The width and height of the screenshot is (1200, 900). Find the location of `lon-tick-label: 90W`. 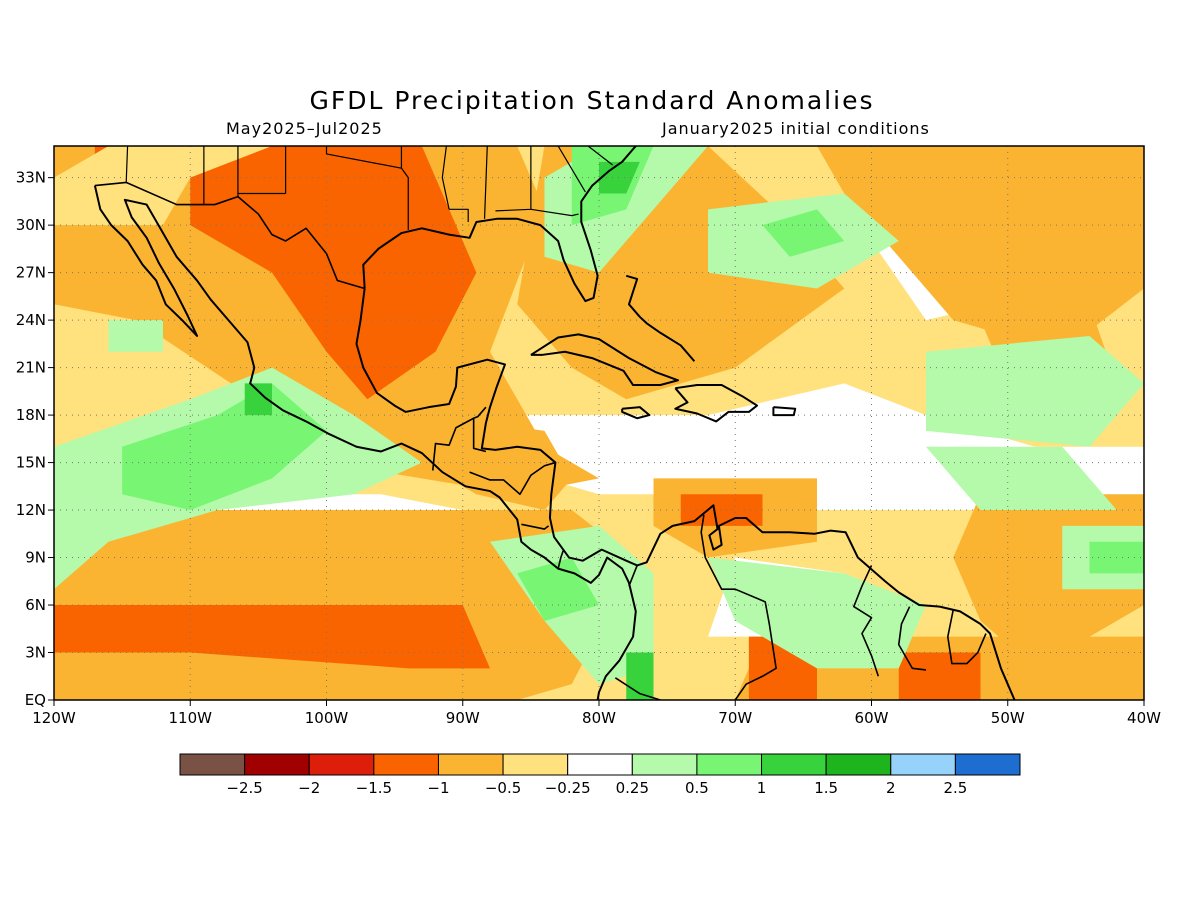

lon-tick-label: 90W is located at coordinates (463, 718).